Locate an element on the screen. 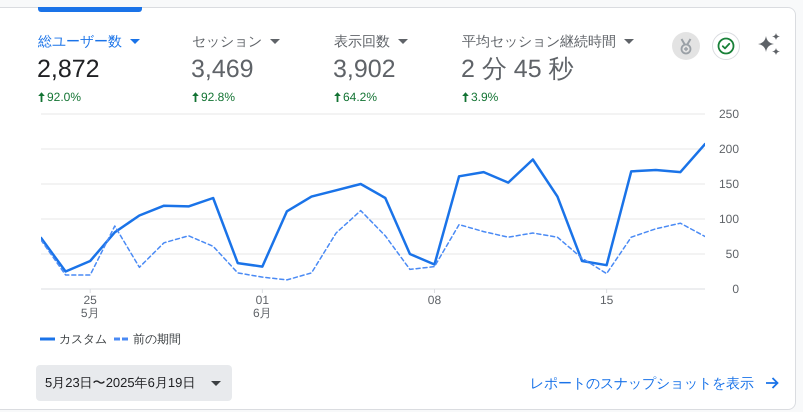 The height and width of the screenshot is (412, 803). text: 92.8% is located at coordinates (218, 97).